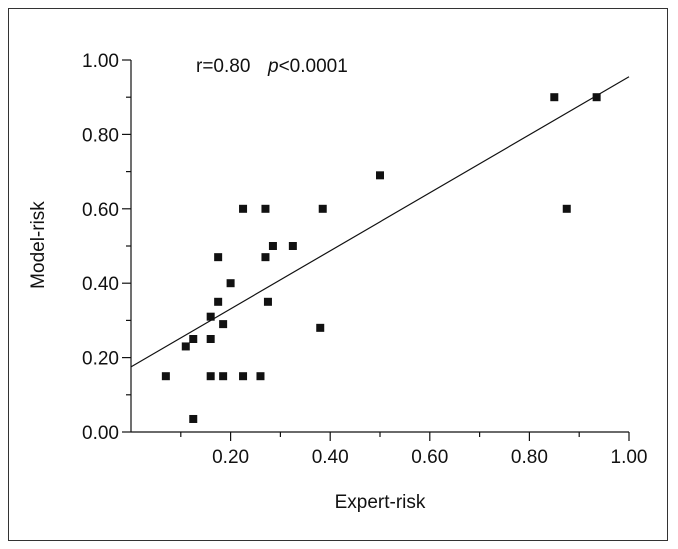 This screenshot has width=678, height=549. Describe the element at coordinates (429, 457) in the screenshot. I see `x-tick-label: 0.60` at that location.